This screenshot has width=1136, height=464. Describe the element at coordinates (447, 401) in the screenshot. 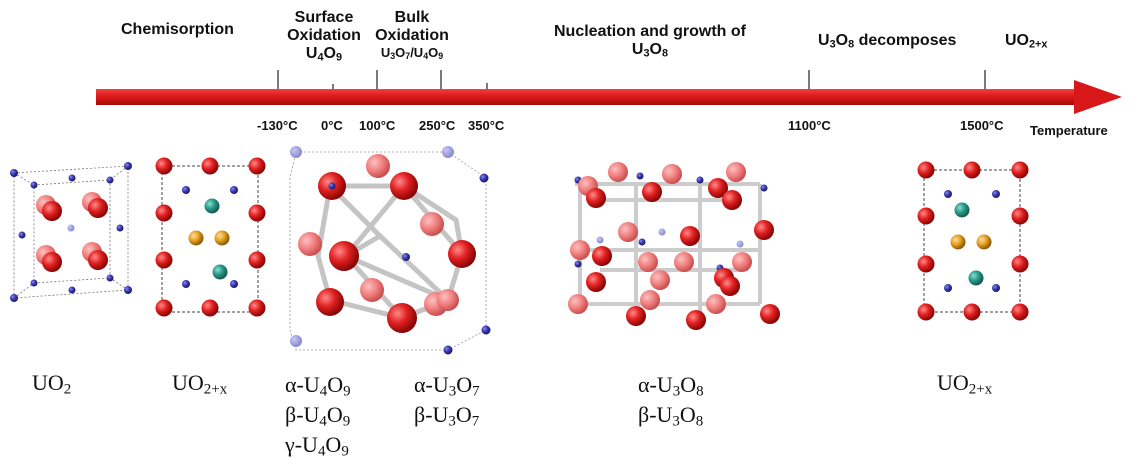

I see `structure-label-u3o7: α-U3O7 β-U3O7` at that location.